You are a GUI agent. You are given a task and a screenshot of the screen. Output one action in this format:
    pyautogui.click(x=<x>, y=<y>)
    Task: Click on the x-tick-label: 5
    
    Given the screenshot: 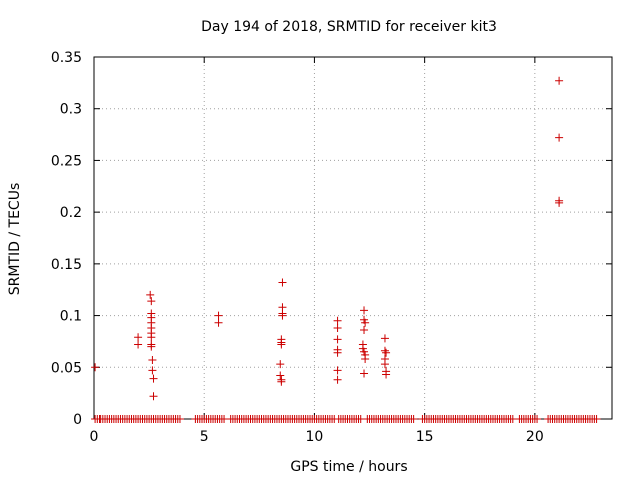 What is the action you would take?
    pyautogui.click(x=204, y=437)
    